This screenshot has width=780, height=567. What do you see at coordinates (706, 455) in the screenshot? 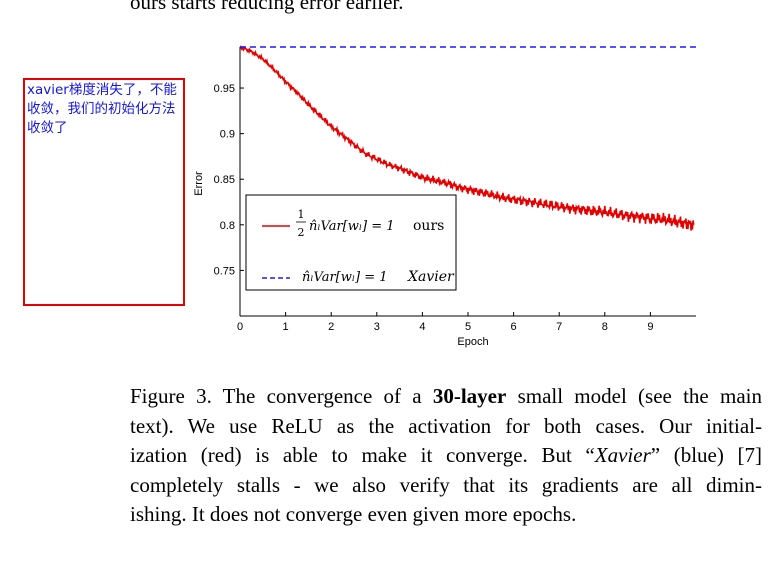
I see `caption-line3-b: ” (blue) [7]` at bounding box center [706, 455].